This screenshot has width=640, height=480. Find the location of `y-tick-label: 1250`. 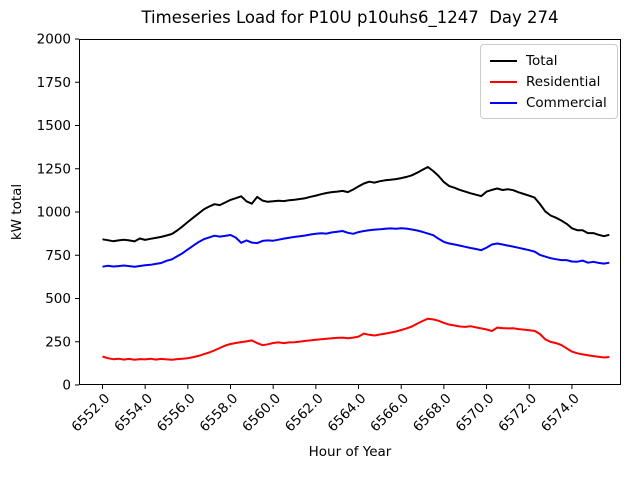

y-tick-label: 1250 is located at coordinates (54, 169).